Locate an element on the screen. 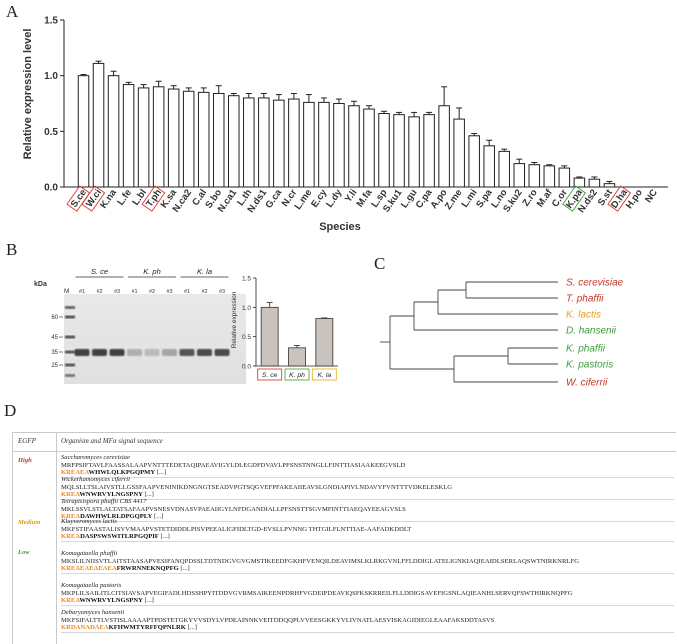  cleavage-motif-line: KREAEAWHWLQLKPGQPMY [...] is located at coordinates (367, 473).